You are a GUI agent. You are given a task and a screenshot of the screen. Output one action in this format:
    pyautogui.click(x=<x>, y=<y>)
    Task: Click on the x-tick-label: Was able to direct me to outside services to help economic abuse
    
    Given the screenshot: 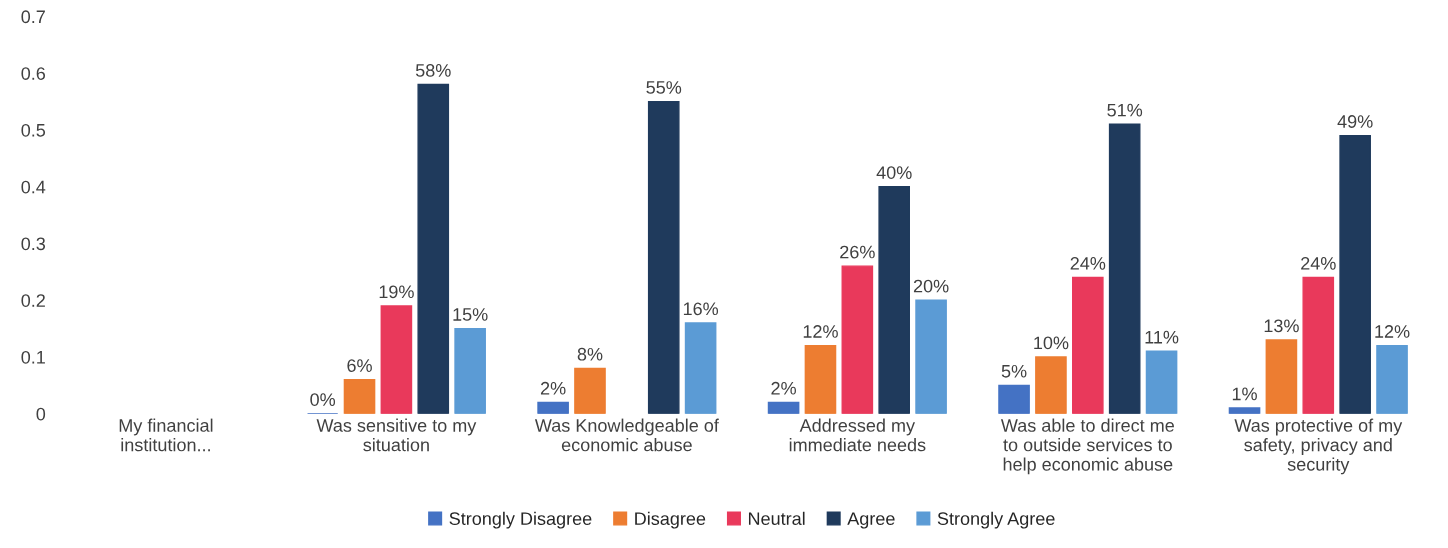 What is the action you would take?
    pyautogui.click(x=1087, y=446)
    